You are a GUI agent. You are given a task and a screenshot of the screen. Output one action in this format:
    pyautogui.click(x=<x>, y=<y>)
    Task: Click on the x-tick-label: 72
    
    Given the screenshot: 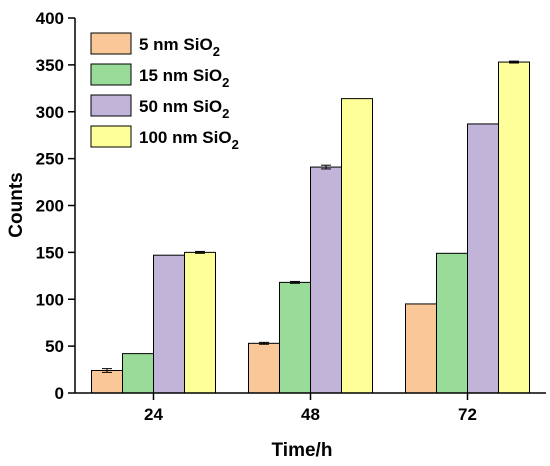 What is the action you would take?
    pyautogui.click(x=467, y=414)
    